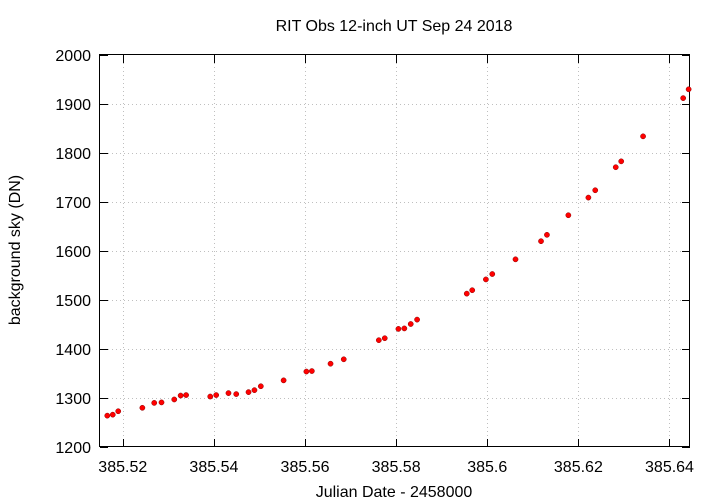 The width and height of the screenshot is (720, 504). What do you see at coordinates (73, 301) in the screenshot?
I see `y-tick-label: 1500` at bounding box center [73, 301].